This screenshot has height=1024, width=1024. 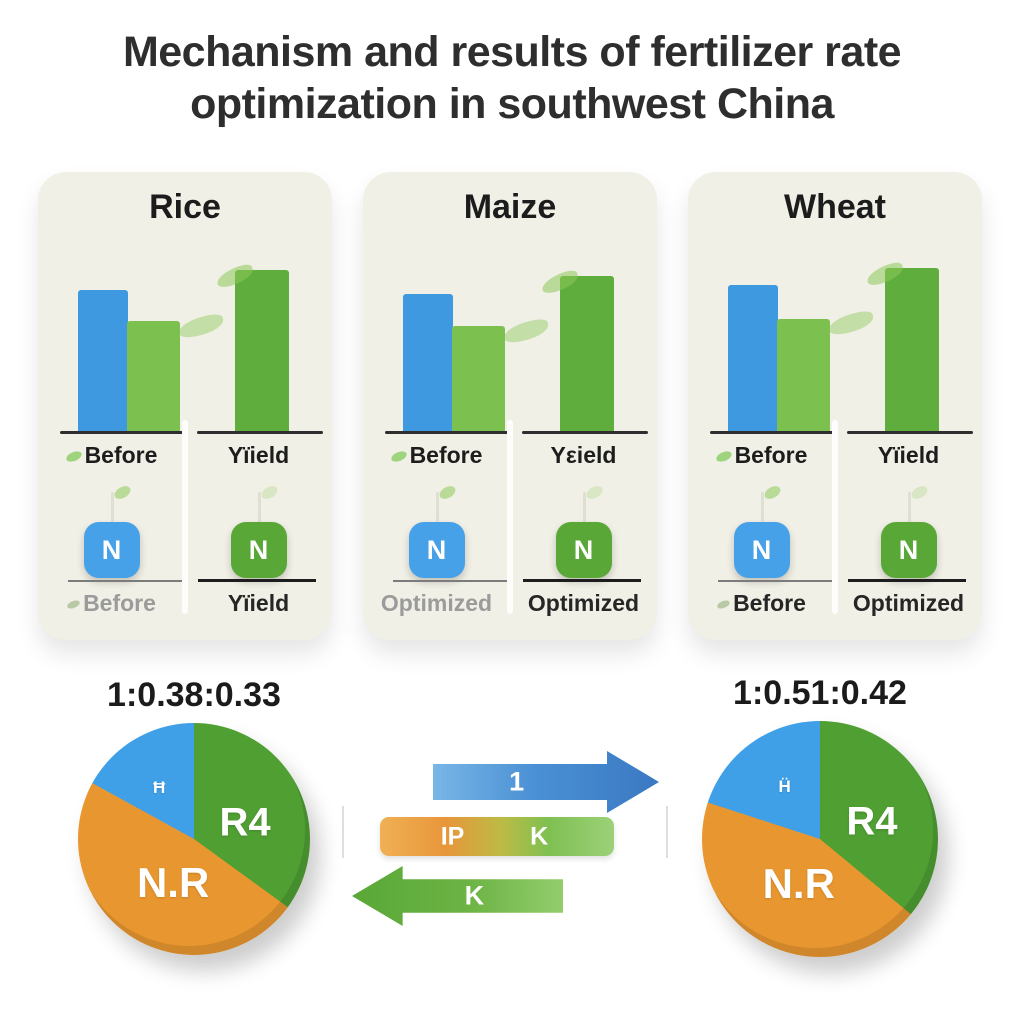 I want to click on nutrient-gradient-bar: IP K, so click(x=497, y=836).